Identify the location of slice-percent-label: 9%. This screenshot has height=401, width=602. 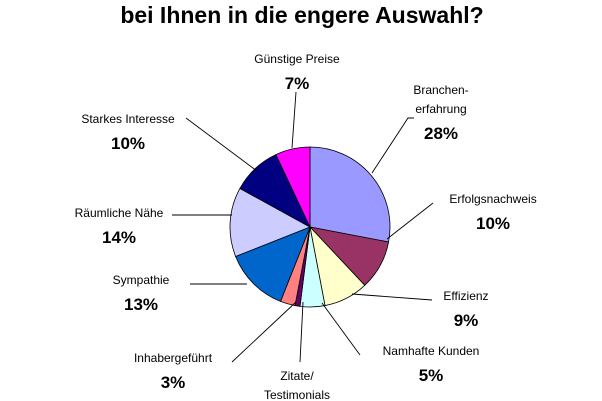
(466, 320).